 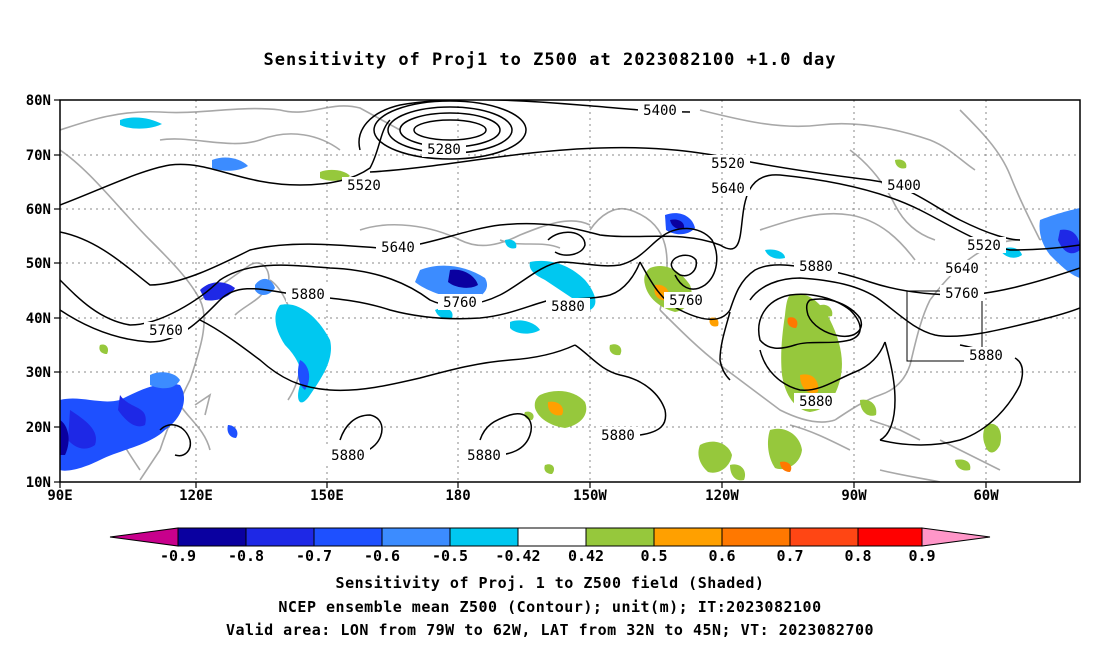 What do you see at coordinates (986, 496) in the screenshot?
I see `lon-label: 60W` at bounding box center [986, 496].